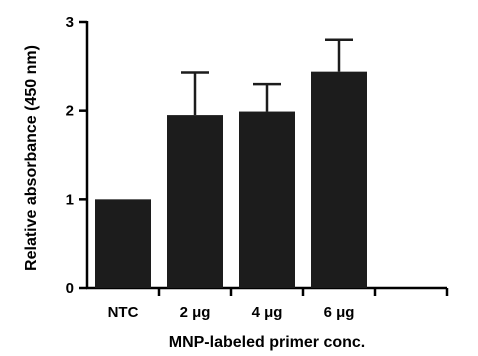 This screenshot has height=356, width=478. What do you see at coordinates (123, 312) in the screenshot?
I see `x-tick-label: NTC` at bounding box center [123, 312].